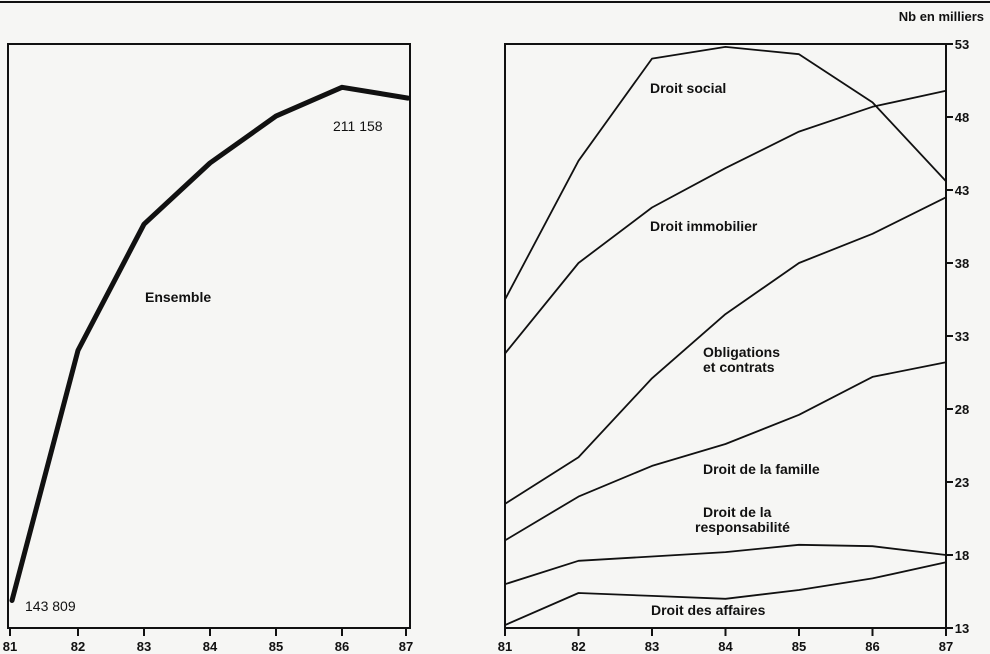 Image resolution: width=990 pixels, height=654 pixels. What do you see at coordinates (946, 646) in the screenshot?
I see `right-x-tick-label: 87` at bounding box center [946, 646].